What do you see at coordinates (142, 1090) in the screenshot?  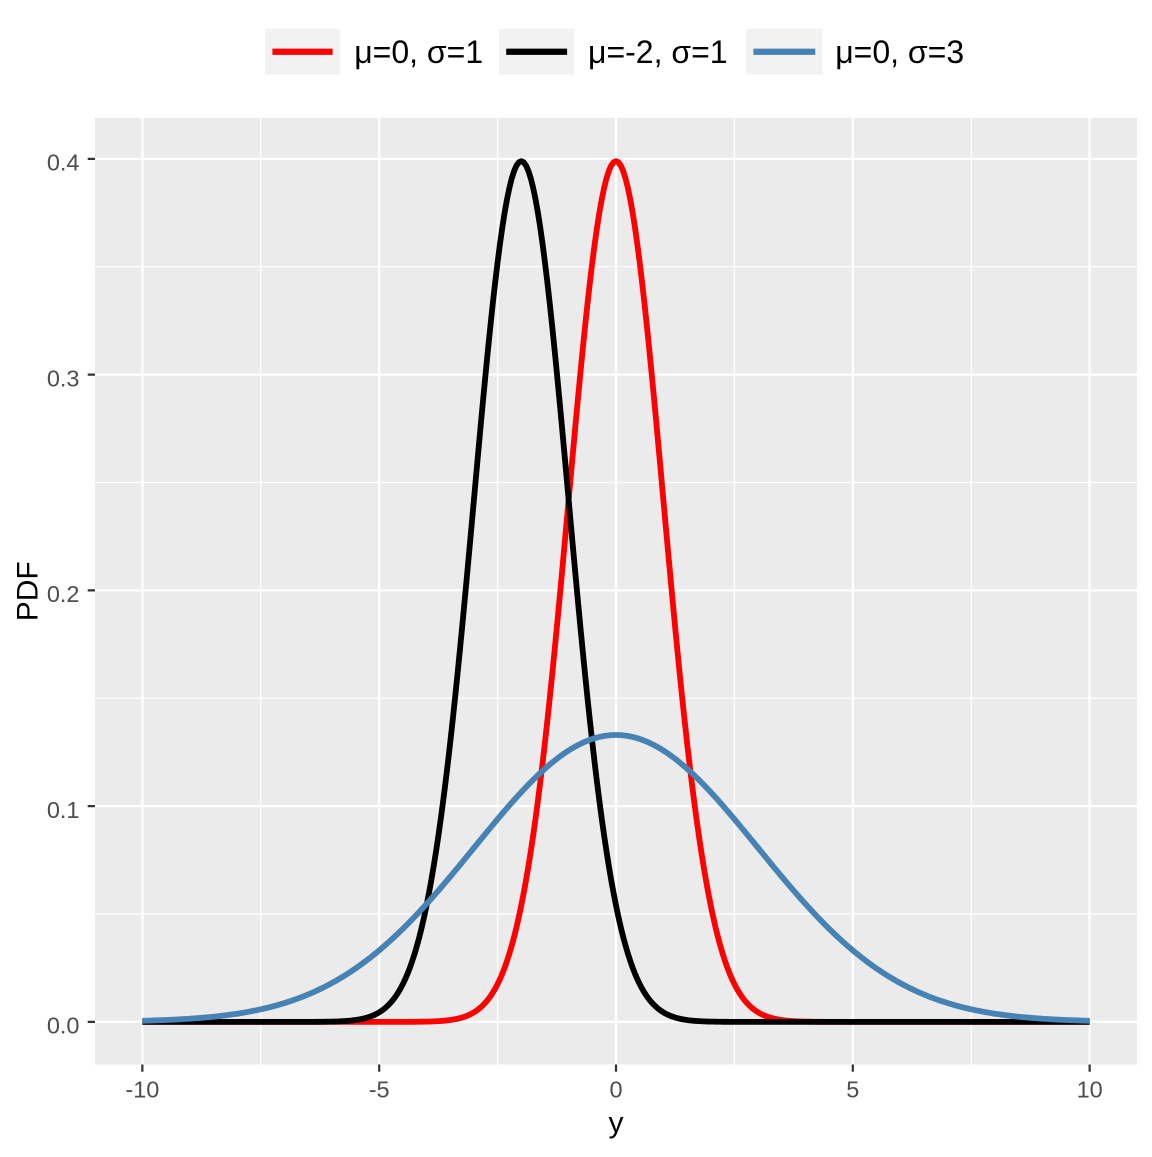 I see `svg-text: -10` at bounding box center [142, 1090].